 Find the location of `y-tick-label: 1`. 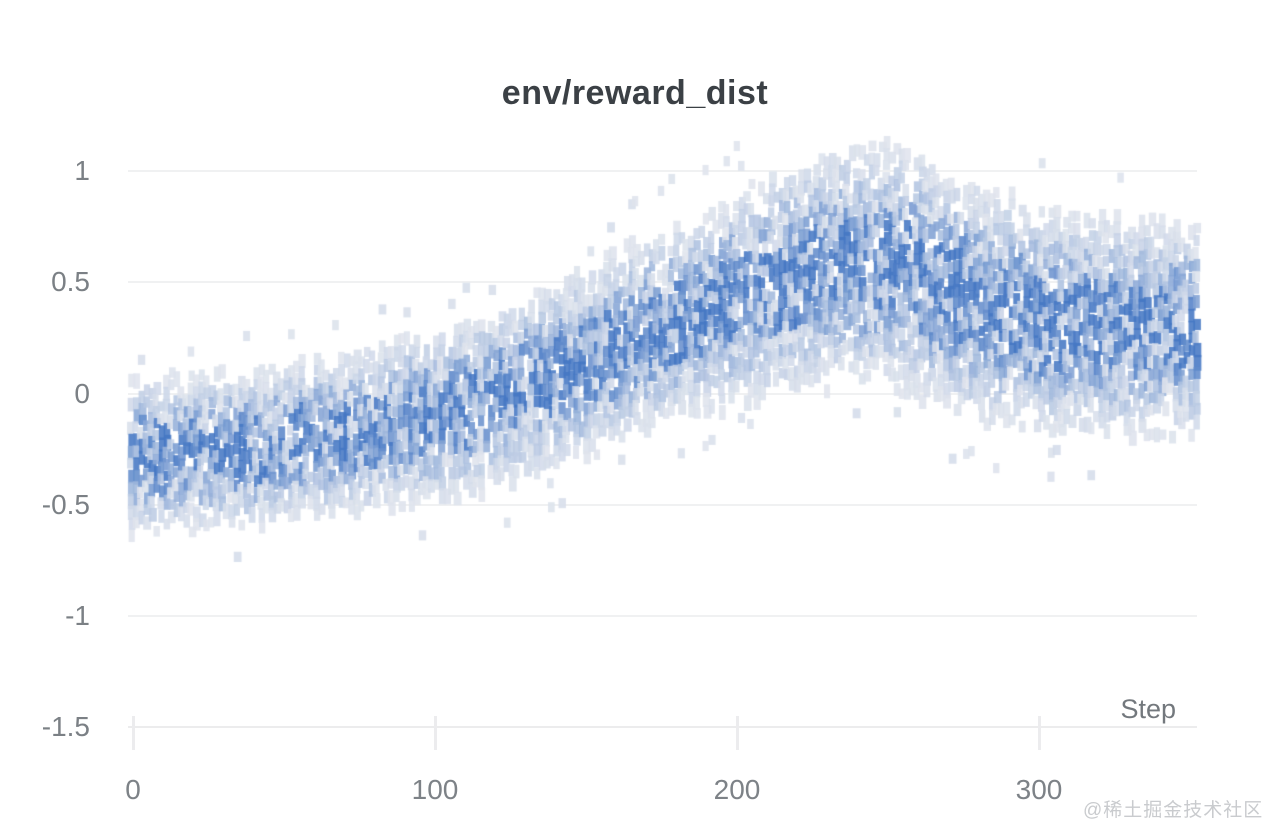

y-tick-label: 1 is located at coordinates (82, 170).